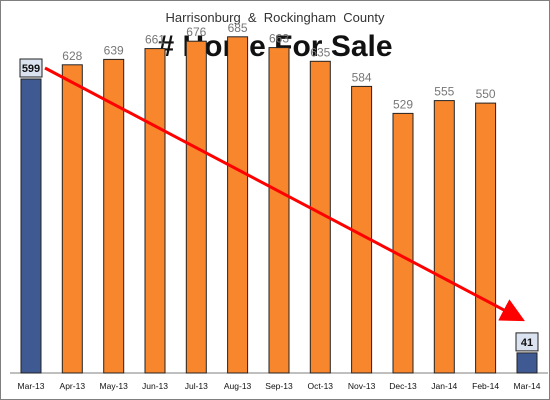 The image size is (550, 400). What do you see at coordinates (527, 386) in the screenshot?
I see `tick-label-mar-14: Mar-14` at bounding box center [527, 386].